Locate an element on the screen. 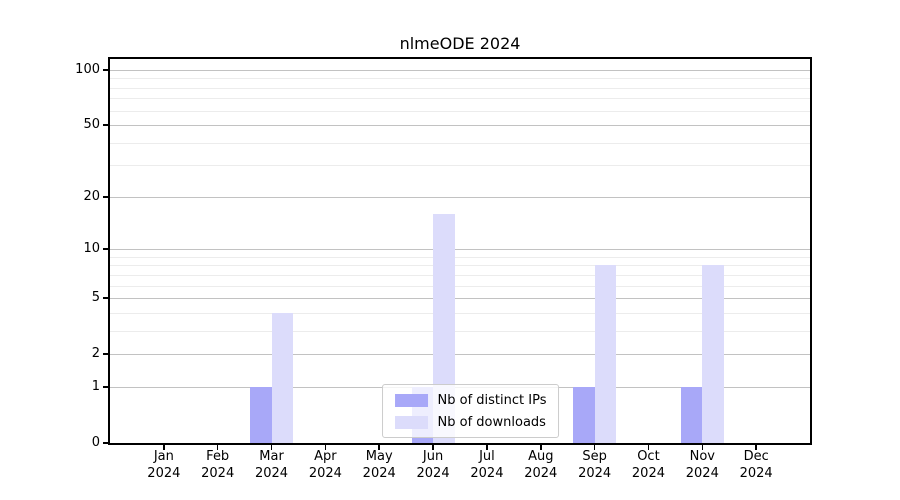 The image size is (900, 500). legend-label-distinct-ips: Nb of distinct IPs is located at coordinates (492, 400).